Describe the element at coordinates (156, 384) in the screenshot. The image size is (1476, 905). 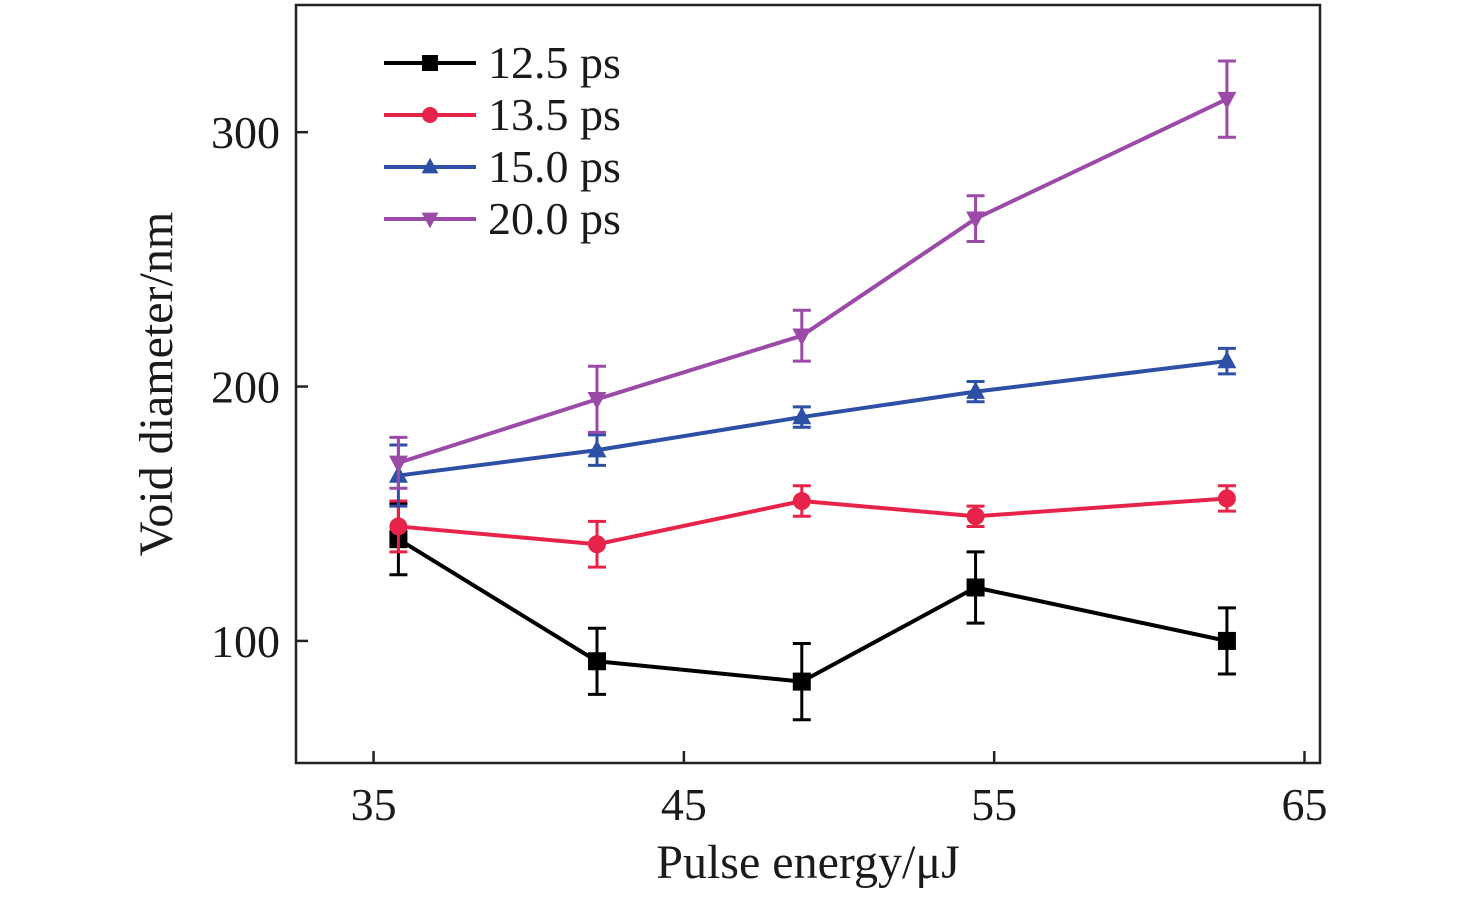
I see `y-axis-title: Void diameter/nm` at that location.